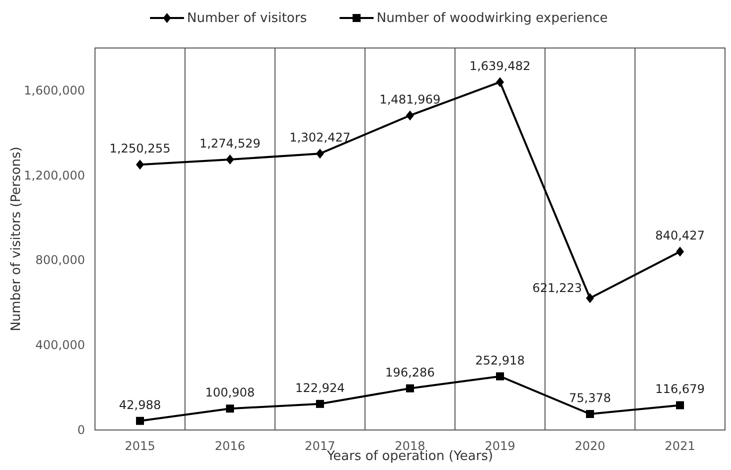 The image size is (731, 470). Describe the element at coordinates (492, 18) in the screenshot. I see `legend-label: Number of woodwirking experience` at that location.